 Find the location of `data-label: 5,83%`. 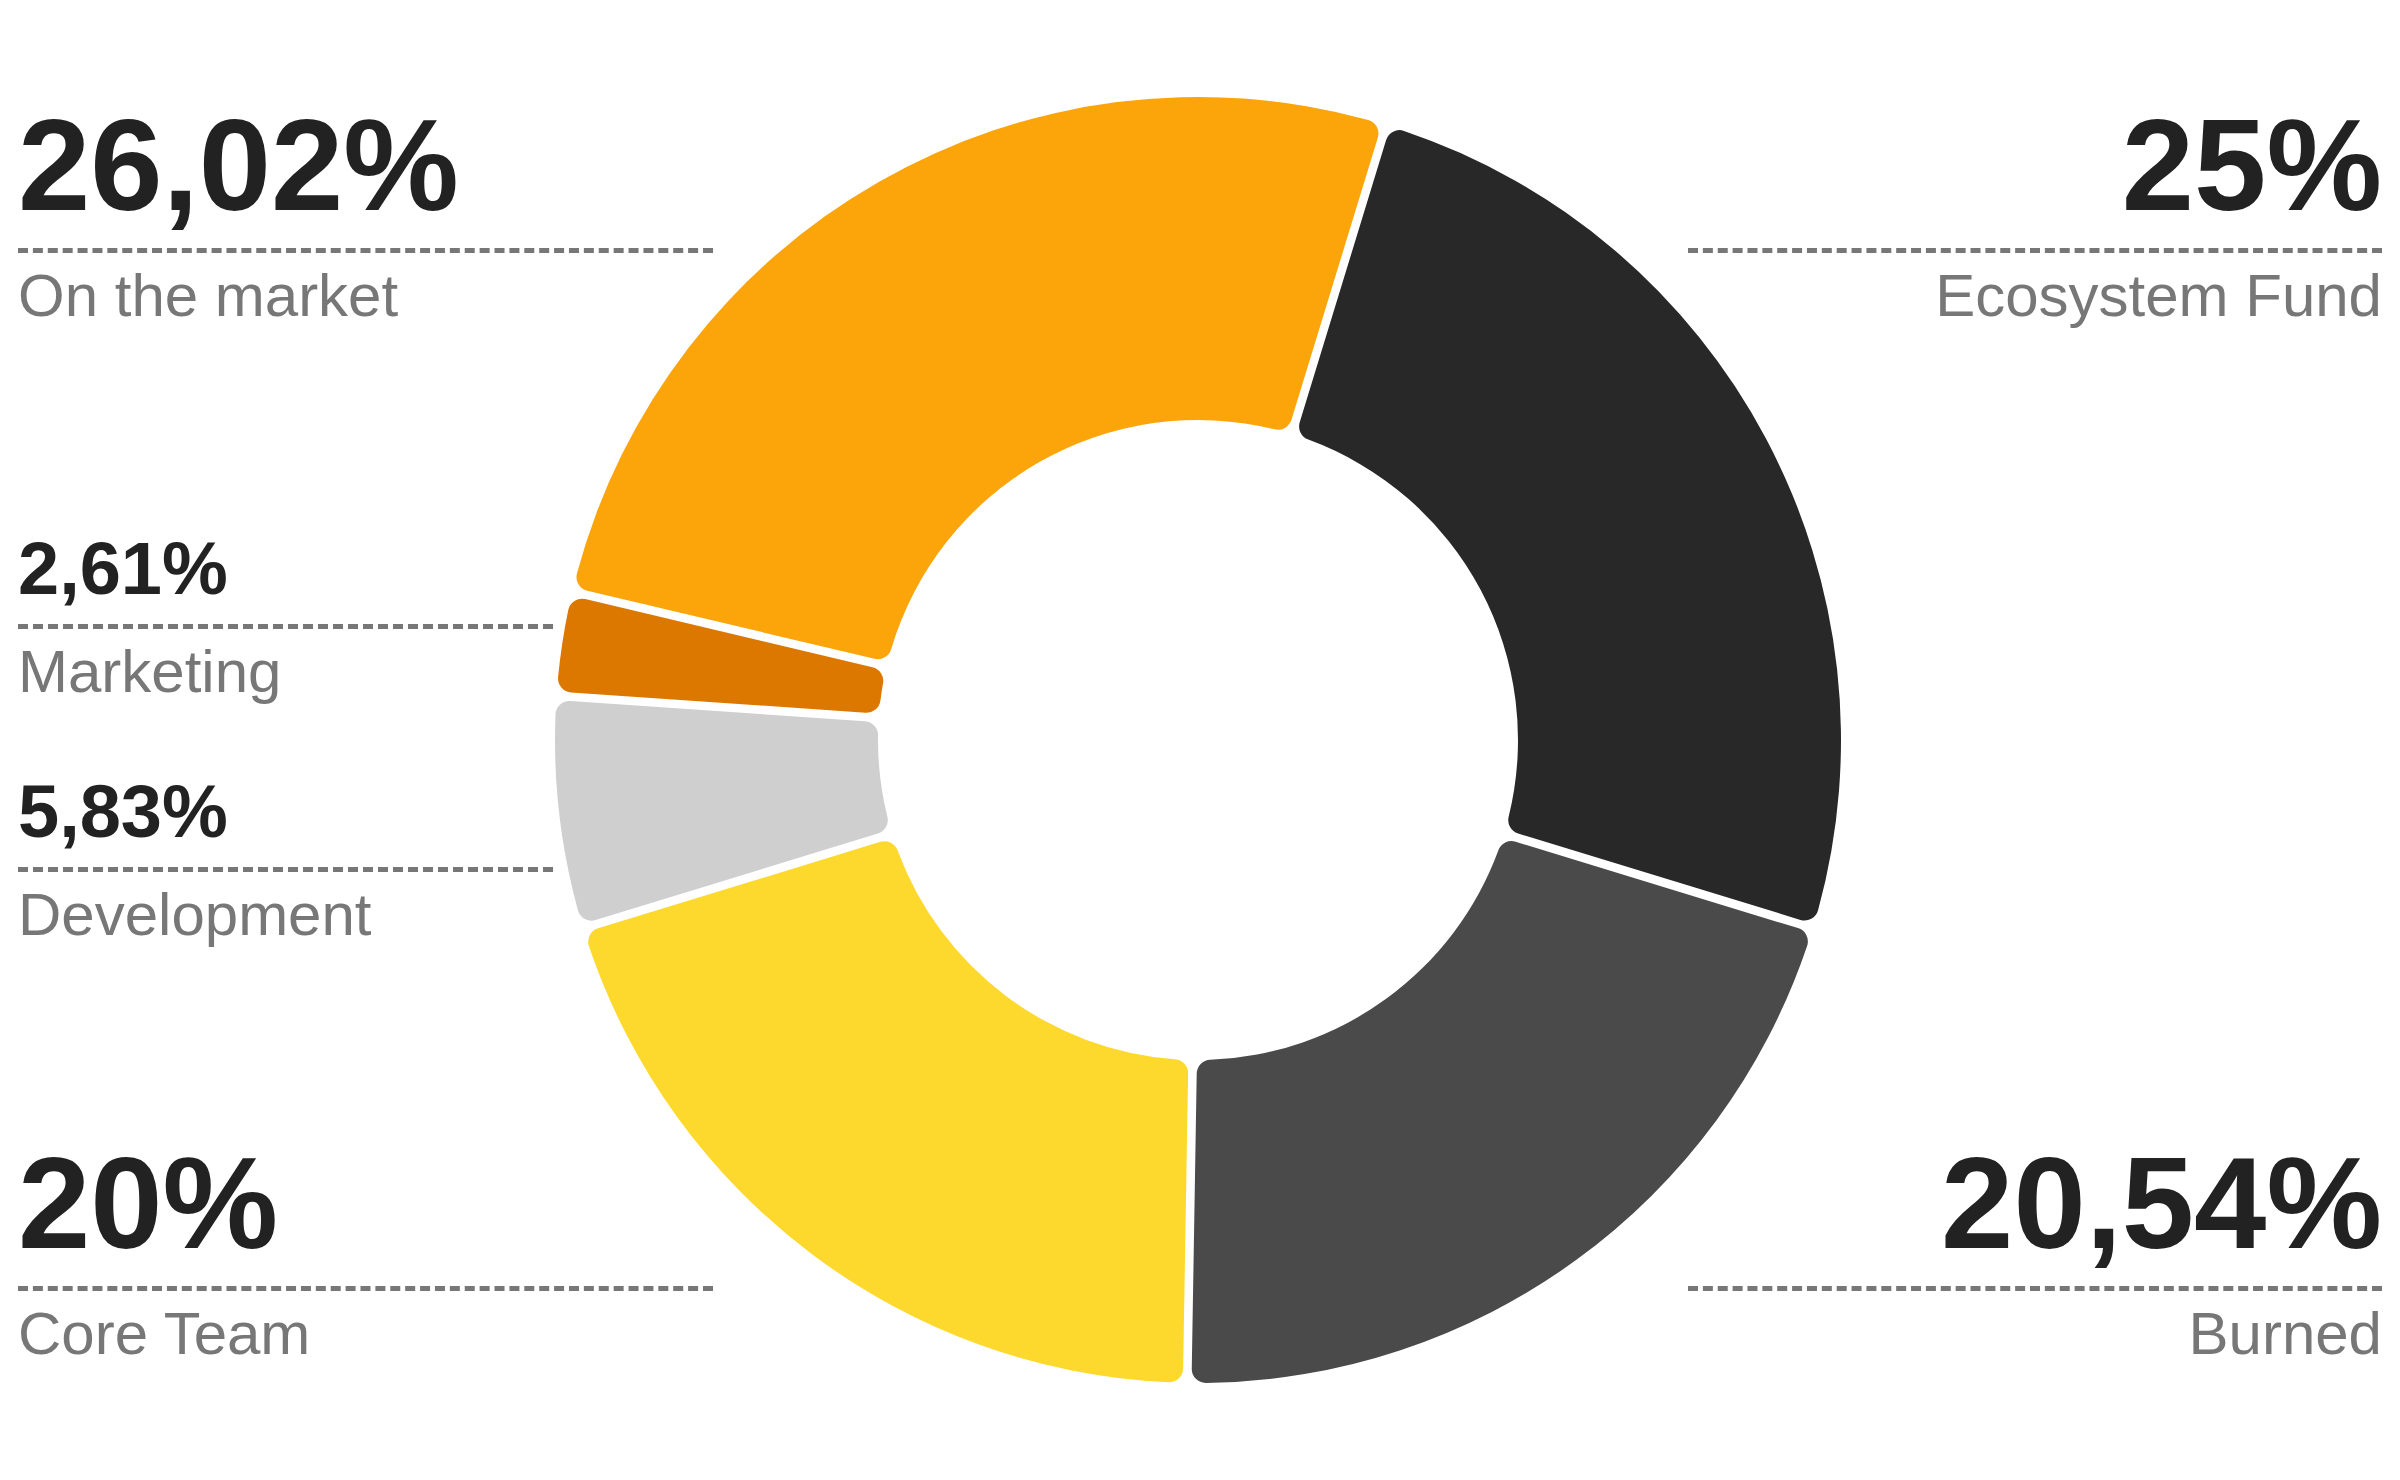

data-label: 5,83% is located at coordinates (123, 811).